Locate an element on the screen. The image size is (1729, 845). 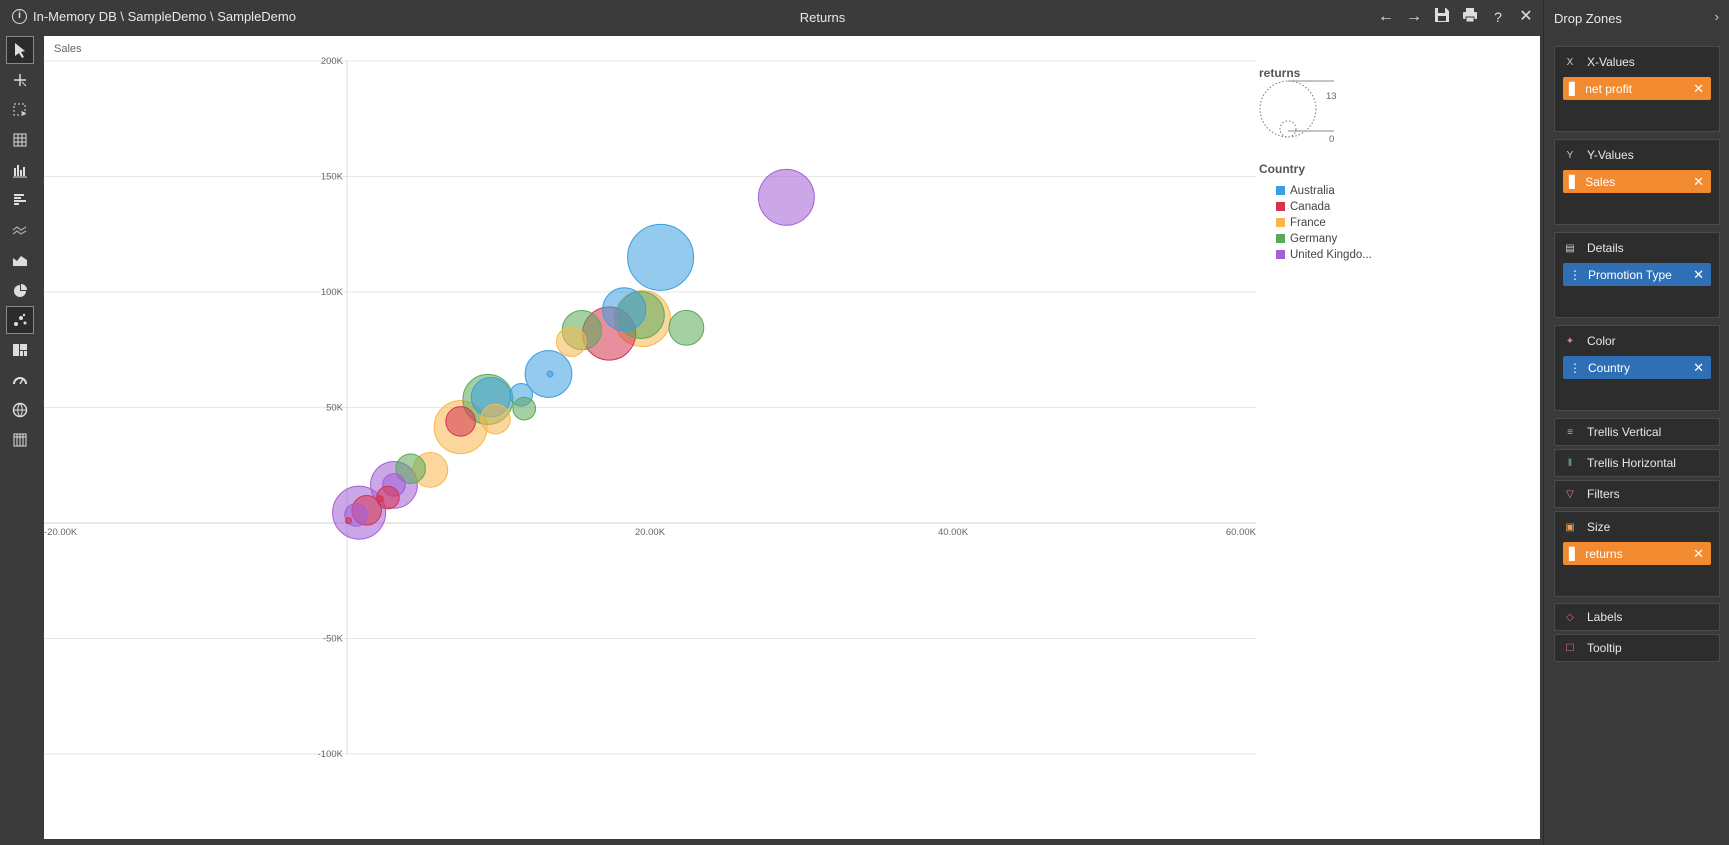
breadcrumb: i In-Memory DB \ SampleDemo \ SampleDemo is located at coordinates (154, 16).